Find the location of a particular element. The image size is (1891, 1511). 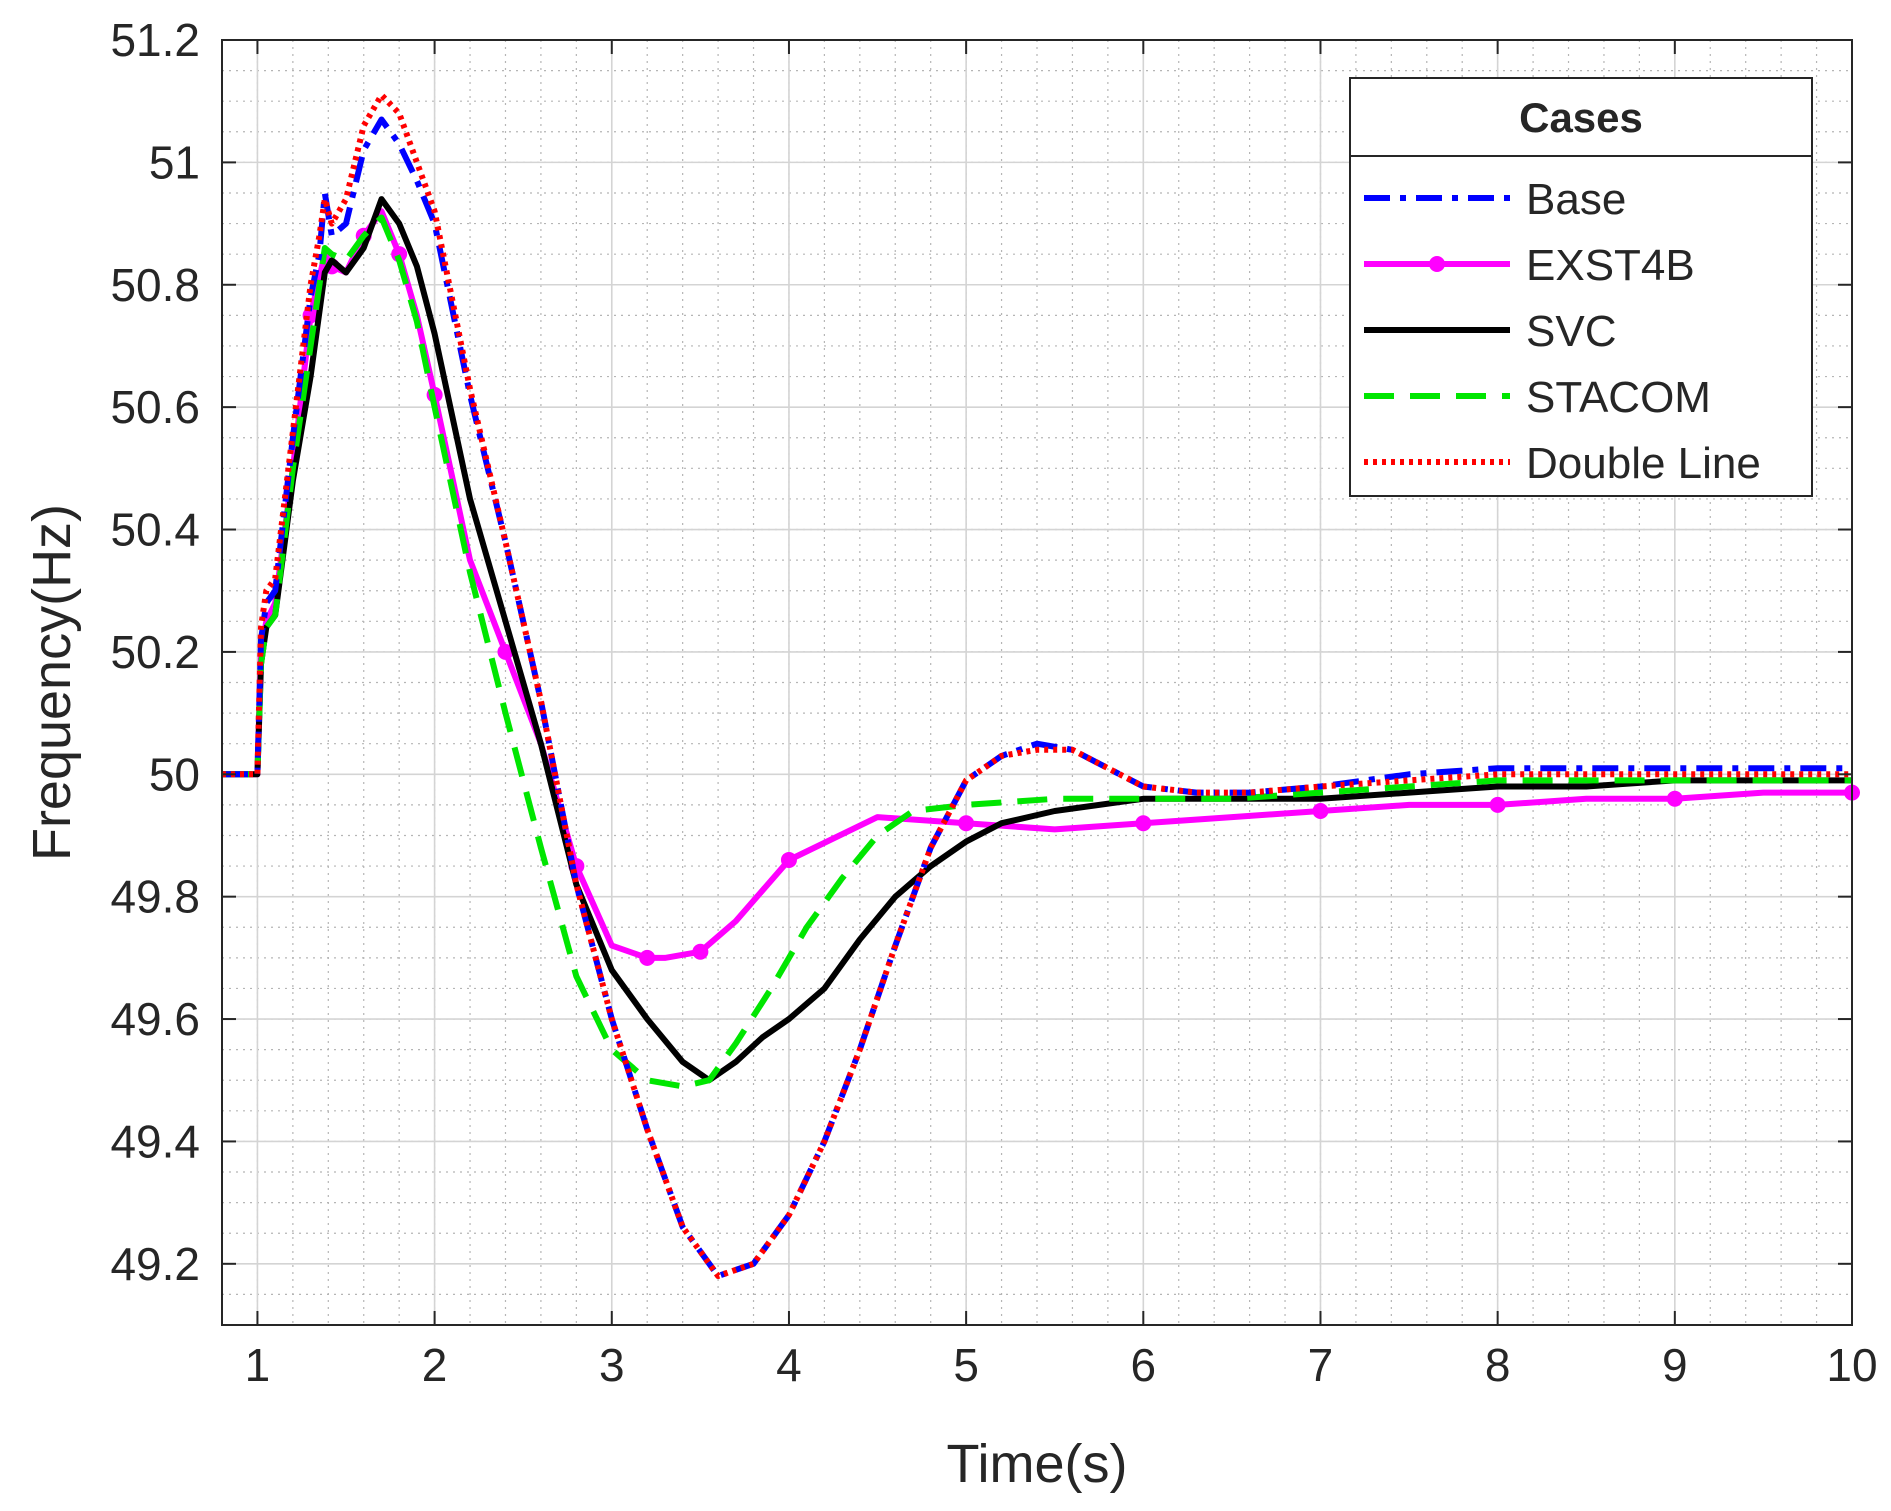

y-tick-label: 50.8 is located at coordinates (155, 285).